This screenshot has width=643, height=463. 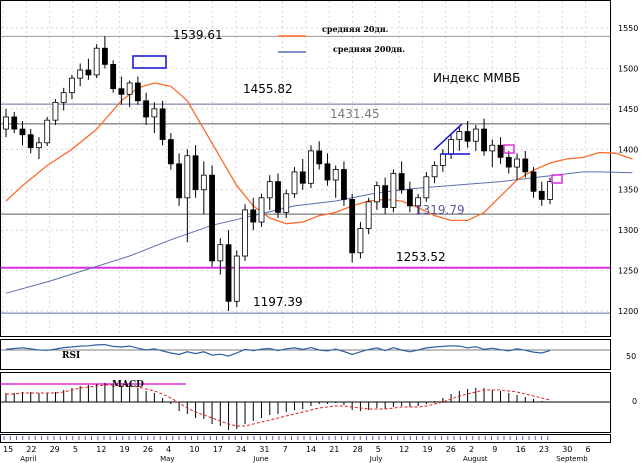 I want to click on x-tick-label: 28, so click(x=358, y=449).